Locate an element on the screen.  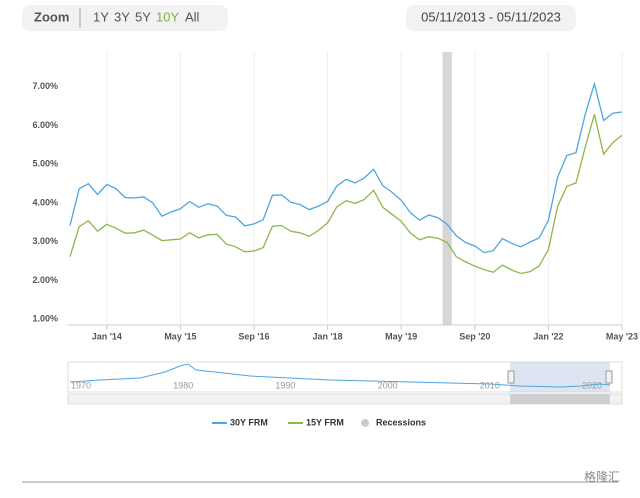
x-tick-label: May '19 is located at coordinates (401, 336).